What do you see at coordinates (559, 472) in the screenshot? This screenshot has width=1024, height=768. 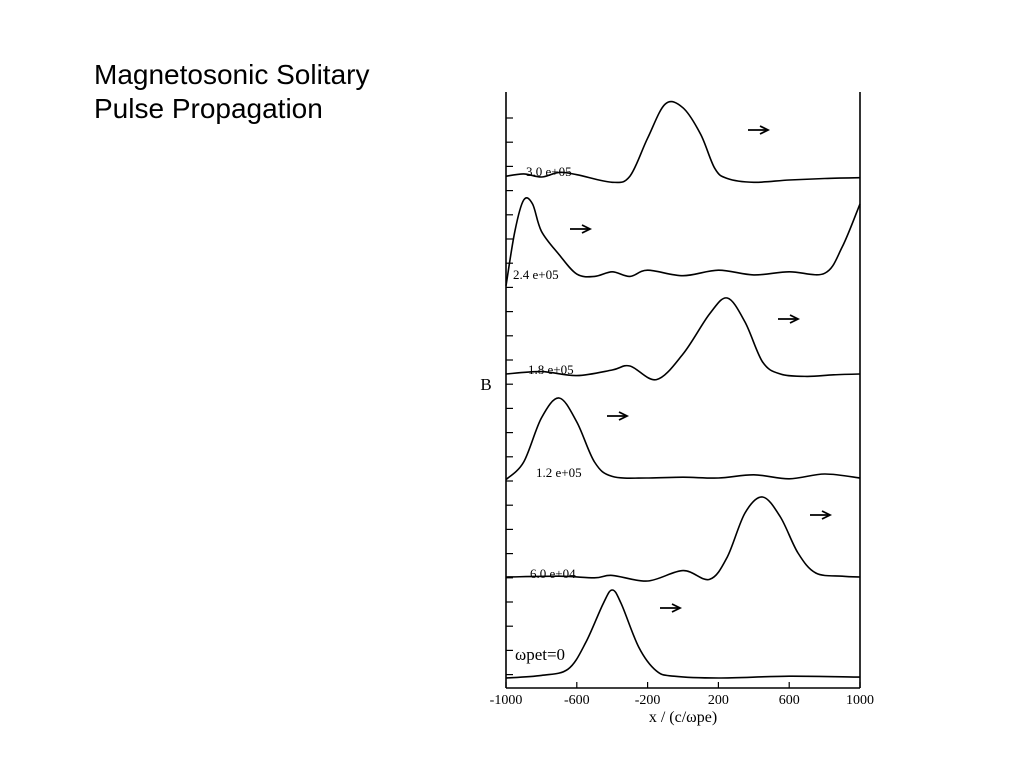 I see `series-label: 1.2 e+05` at bounding box center [559, 472].